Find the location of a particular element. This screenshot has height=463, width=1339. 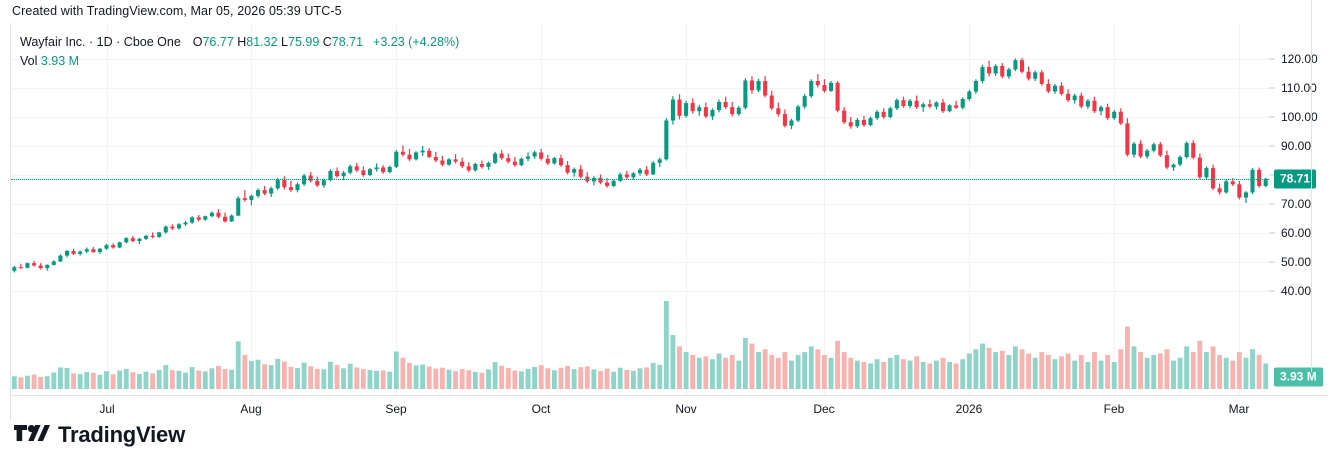

tradingview-logo: TradingView is located at coordinates (99, 435).